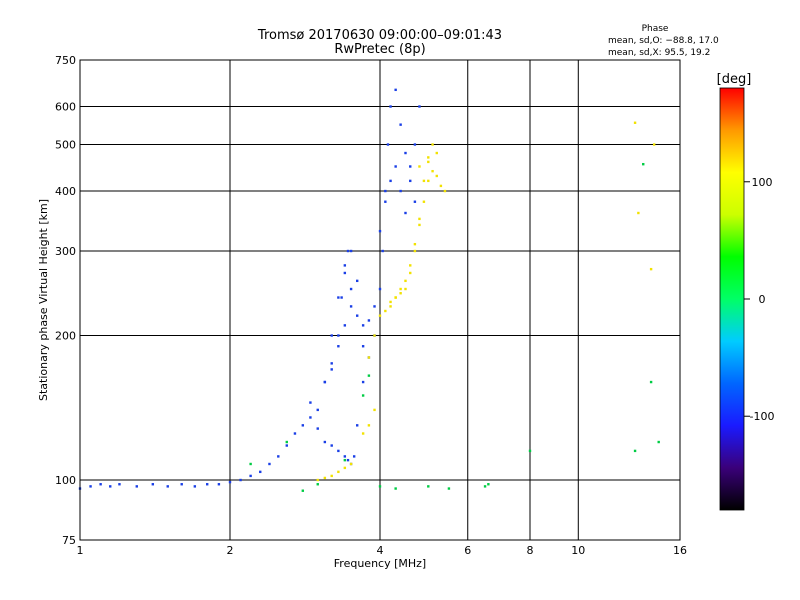 The width and height of the screenshot is (800, 600). I want to click on colorbar-ticks: 100 0 -100, so click(759, 299).